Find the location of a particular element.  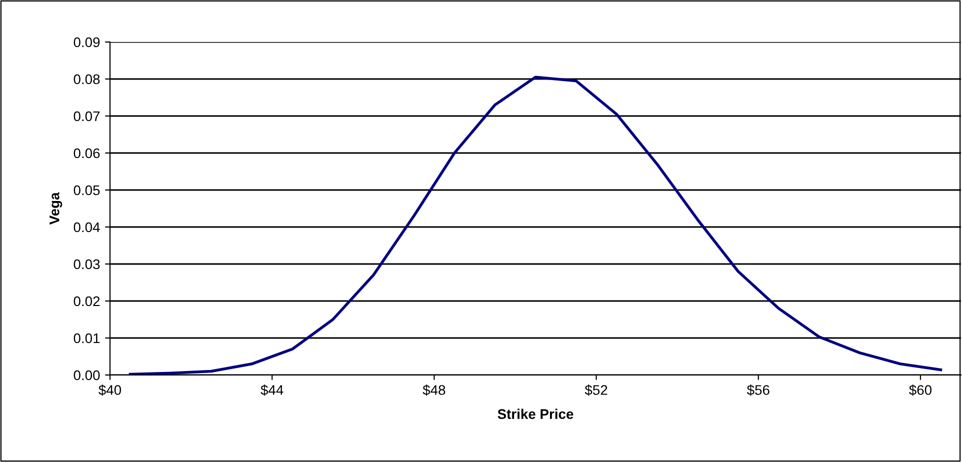

y-tick-label: 0.07 is located at coordinates (87, 116).